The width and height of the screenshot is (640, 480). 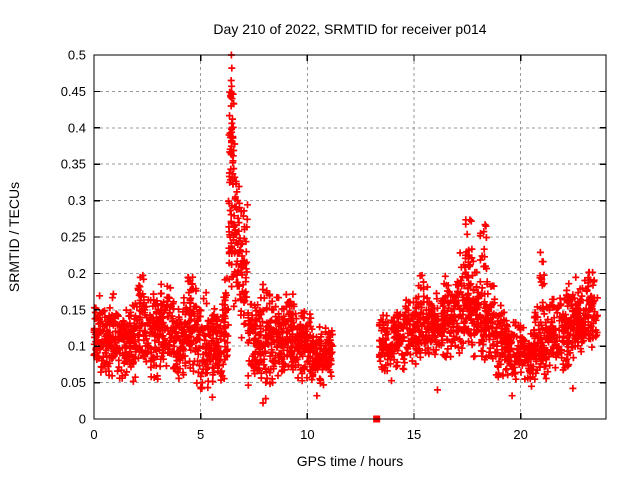 What do you see at coordinates (414, 434) in the screenshot?
I see `x-tick-label: 15` at bounding box center [414, 434].